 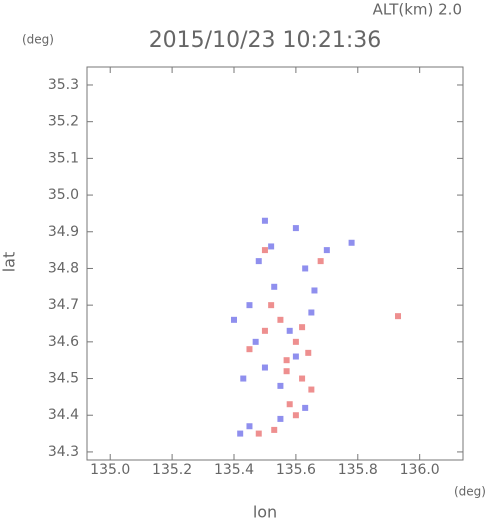 What do you see at coordinates (358, 470) in the screenshot?
I see `x-tick-label: 135.8` at bounding box center [358, 470].